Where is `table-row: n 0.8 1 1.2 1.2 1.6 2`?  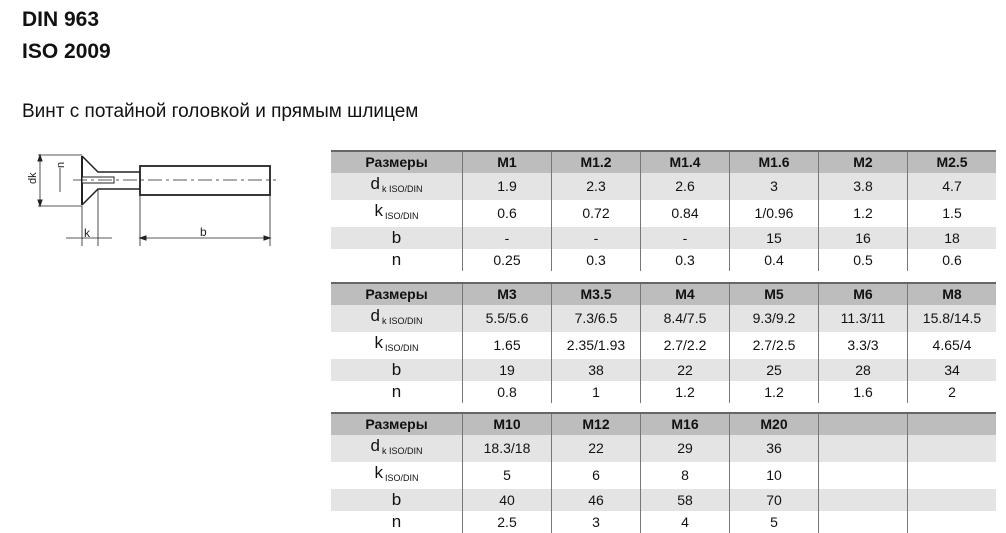
table-row: n 0.8 1 1.2 1.2 1.6 2 is located at coordinates (663, 392).